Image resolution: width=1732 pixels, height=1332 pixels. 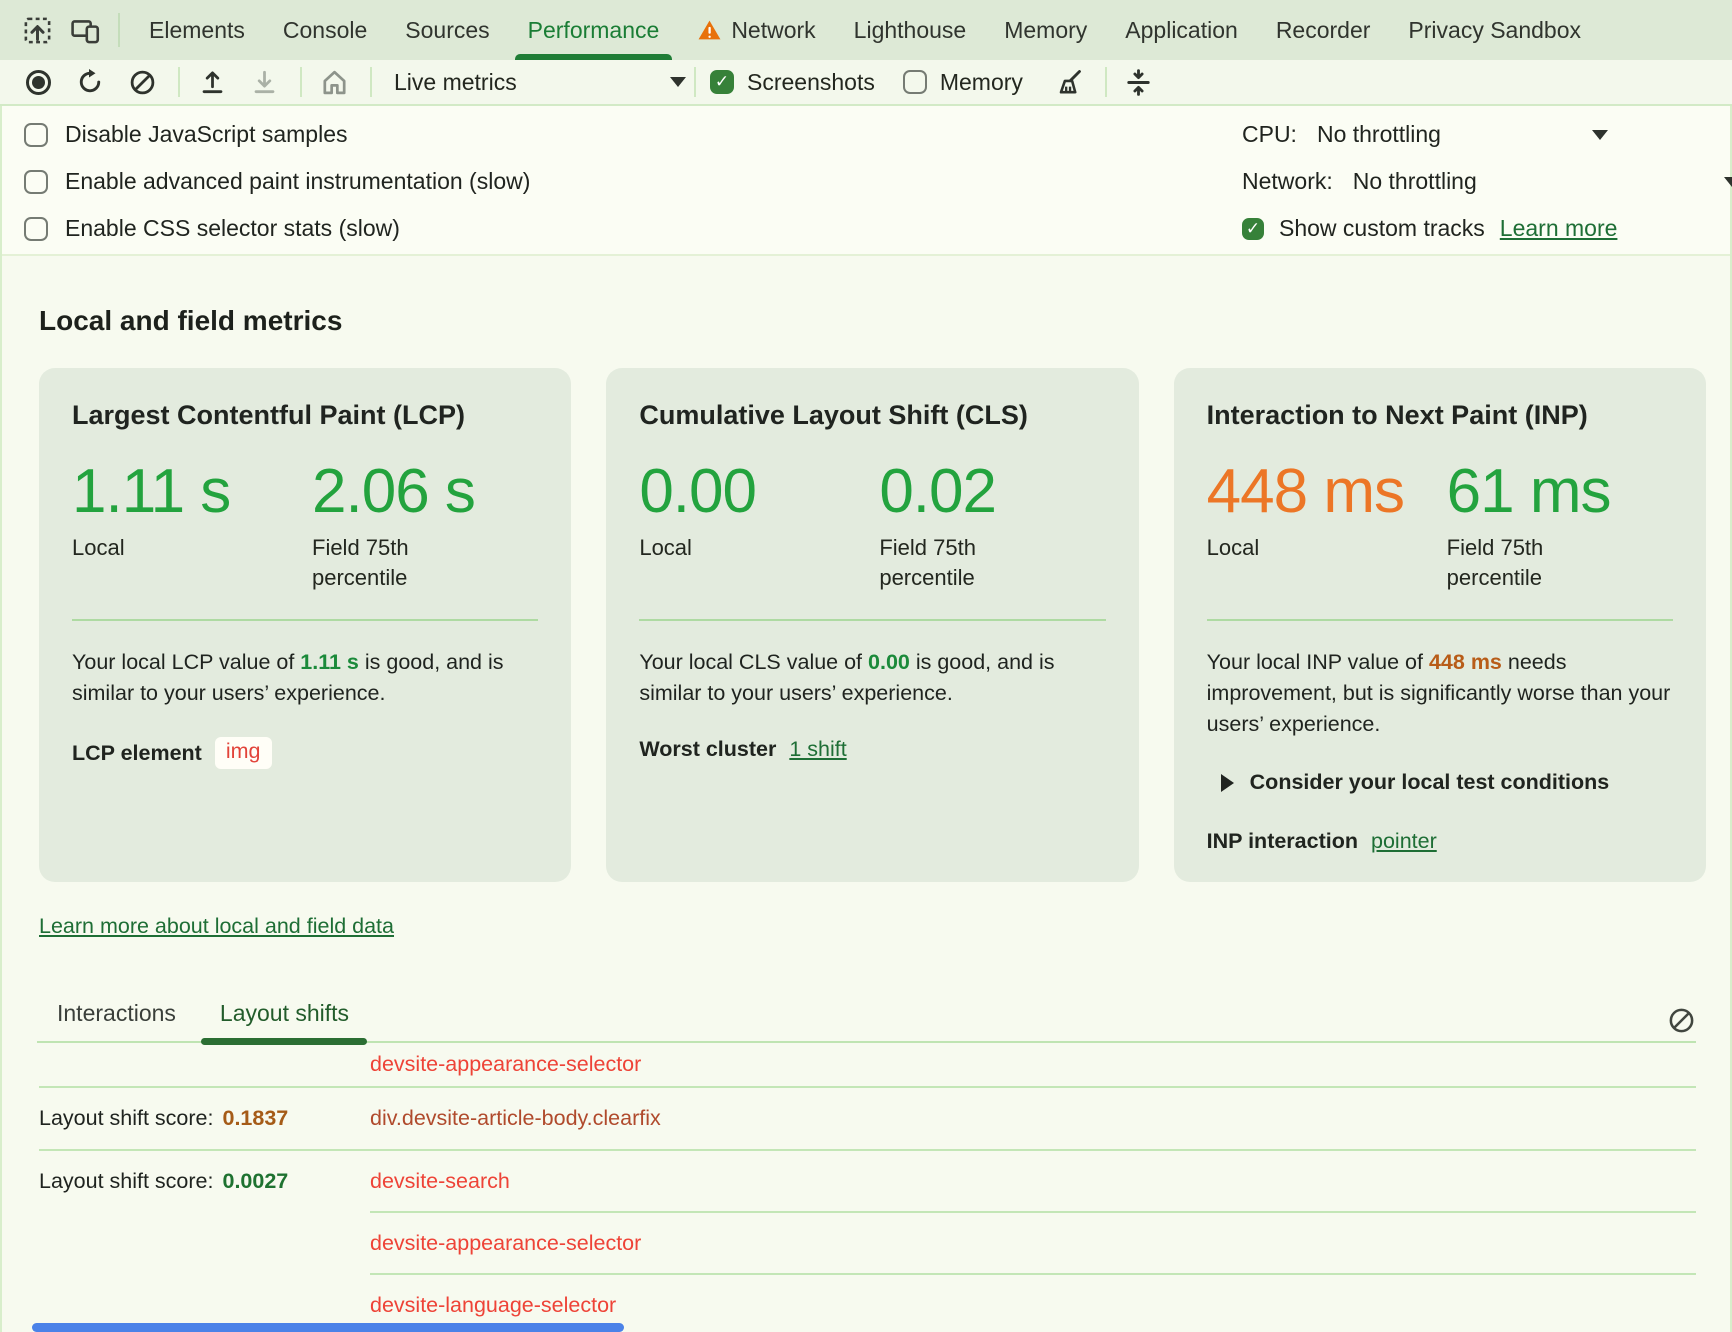 What do you see at coordinates (447, 30) in the screenshot?
I see `tab-sources: Sources` at bounding box center [447, 30].